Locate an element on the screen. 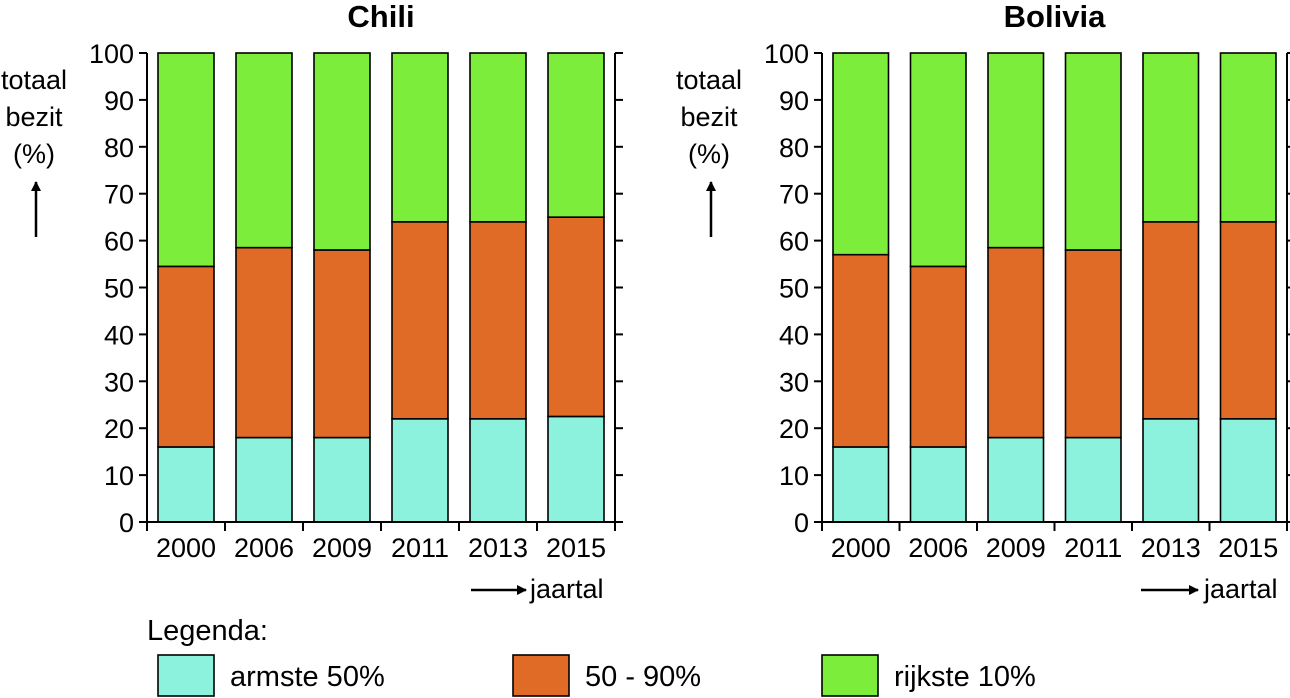  chart-title: Chili is located at coordinates (380, 17).